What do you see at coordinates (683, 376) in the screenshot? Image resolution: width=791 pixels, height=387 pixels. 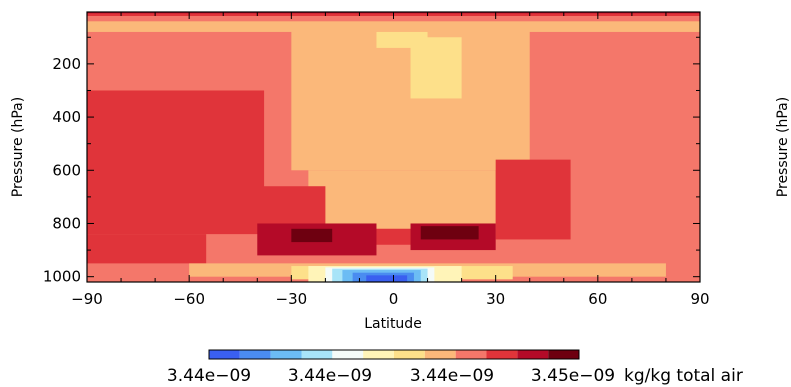 I see `colorbar-units: kg/kg total air` at bounding box center [683, 376].